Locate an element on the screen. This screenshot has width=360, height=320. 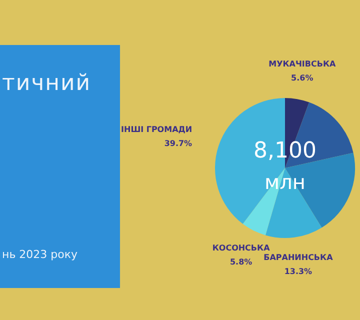
data-label: 39.7% is located at coordinates (178, 143).